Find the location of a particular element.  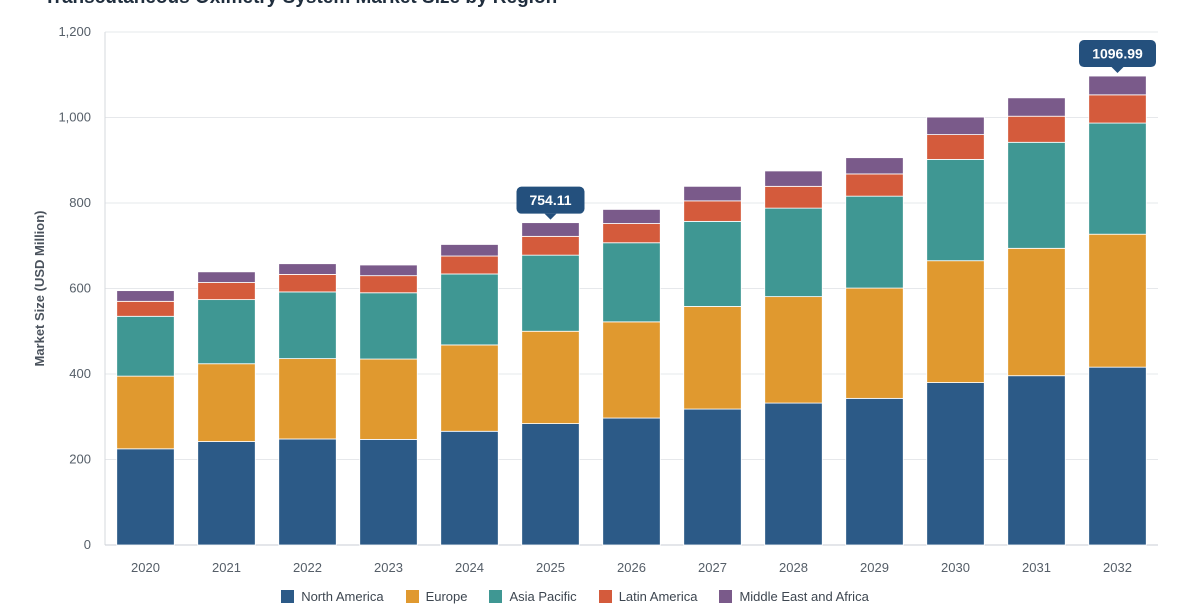

x-tick-label: 2031 is located at coordinates (1036, 567).